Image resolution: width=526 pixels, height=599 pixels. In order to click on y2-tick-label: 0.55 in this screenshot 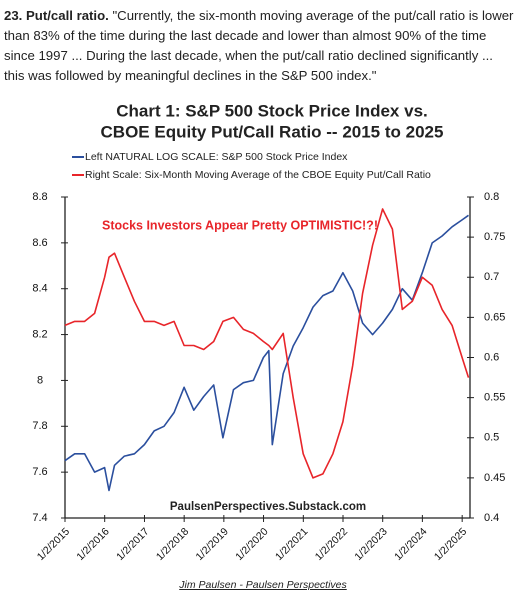, I will do `click(494, 398)`.